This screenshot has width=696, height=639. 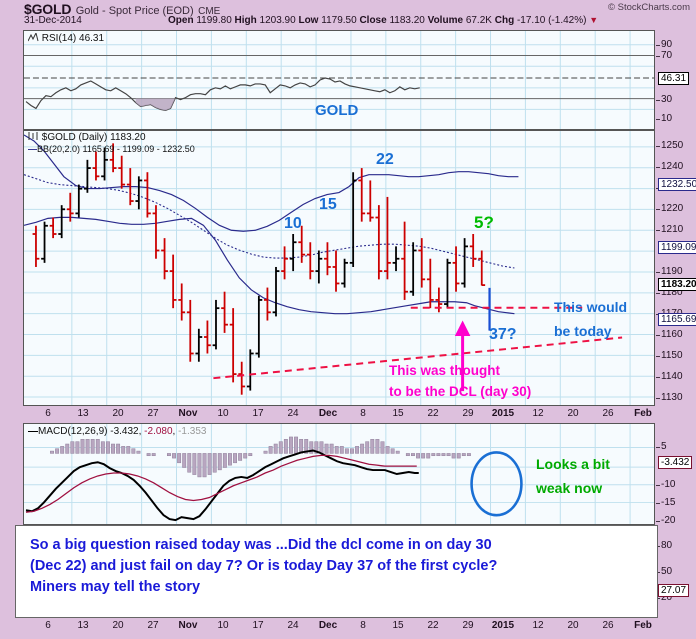 I want to click on annotation-today-line1: This would, so click(x=591, y=307).